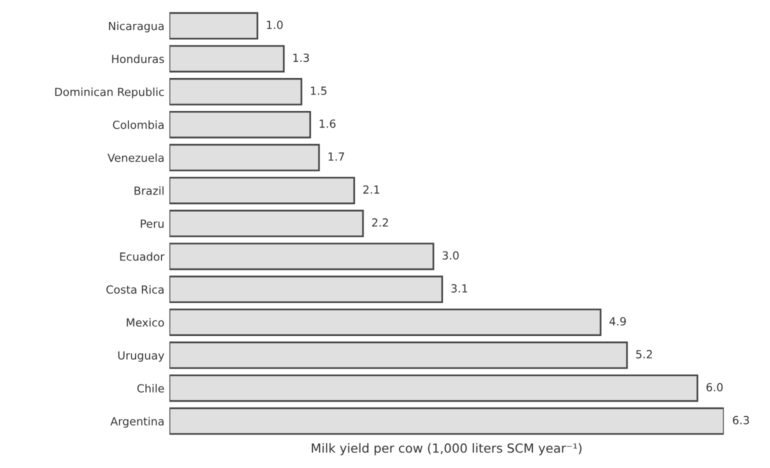 The image size is (770, 468). I want to click on data-label: 1.7, so click(336, 156).